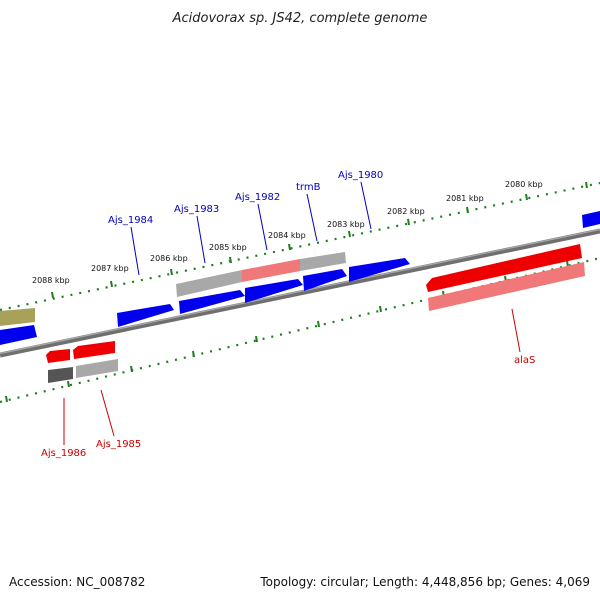  I want to click on gene-left-partial-arrow, so click(18, 335).